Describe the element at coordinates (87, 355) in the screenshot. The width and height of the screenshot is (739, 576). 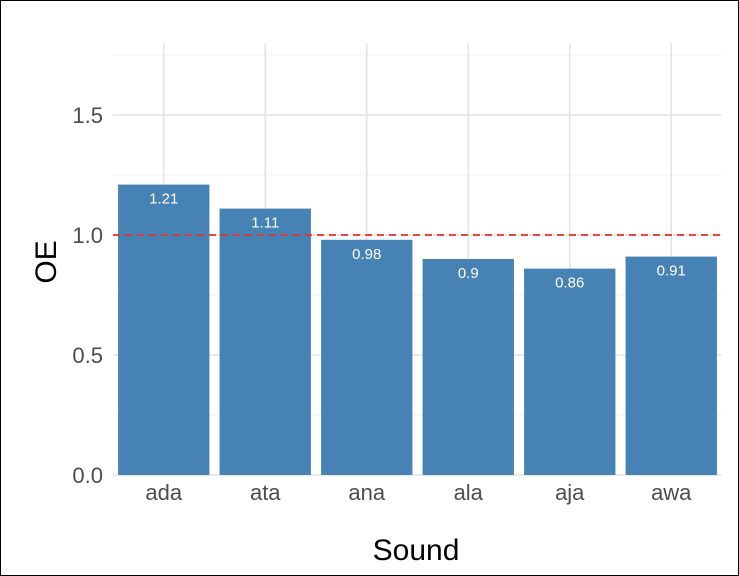
I see `y-tick-label: 0.5` at that location.